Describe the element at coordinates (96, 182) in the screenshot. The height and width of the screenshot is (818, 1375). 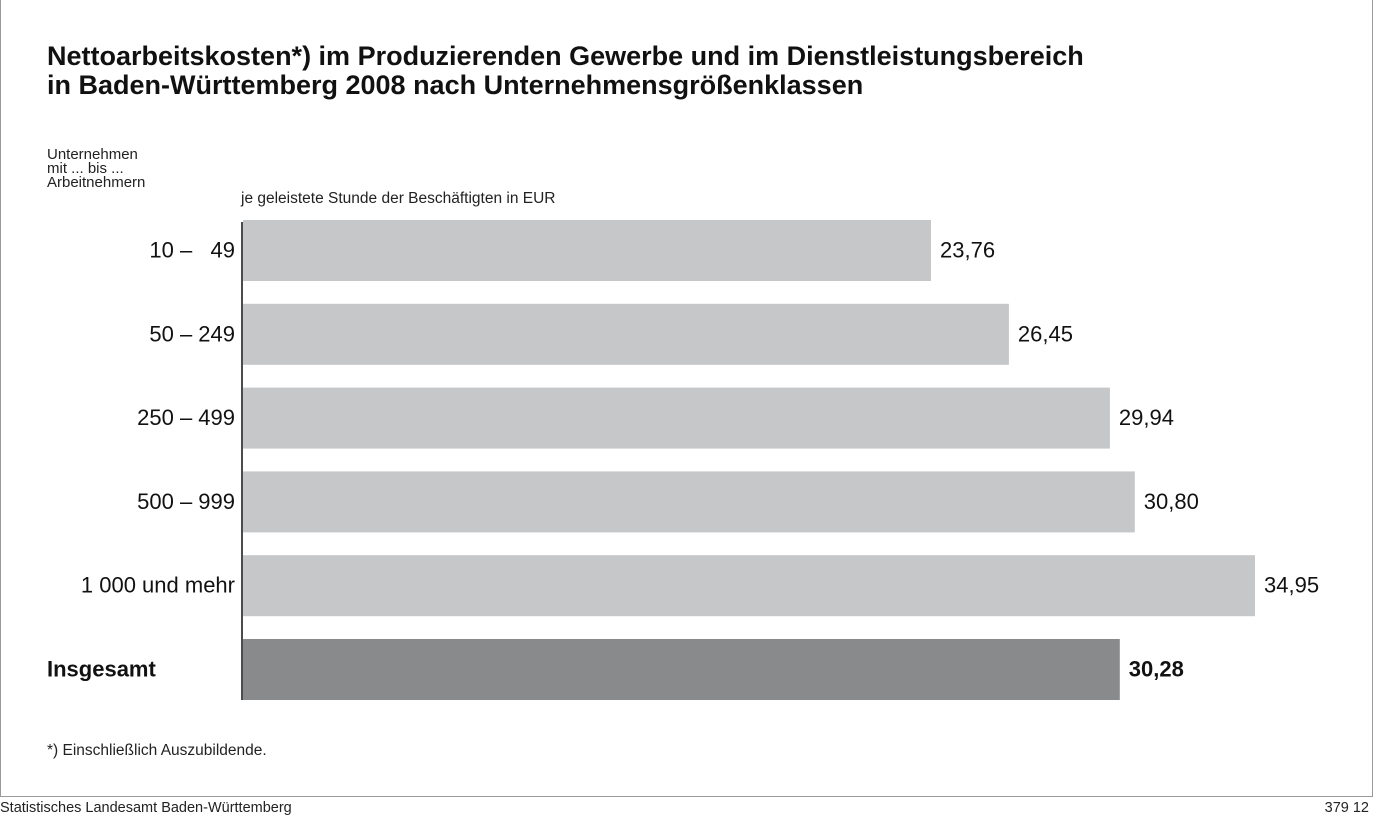
I see `y-axis-caption-line-3: Arbeitnehmern` at that location.